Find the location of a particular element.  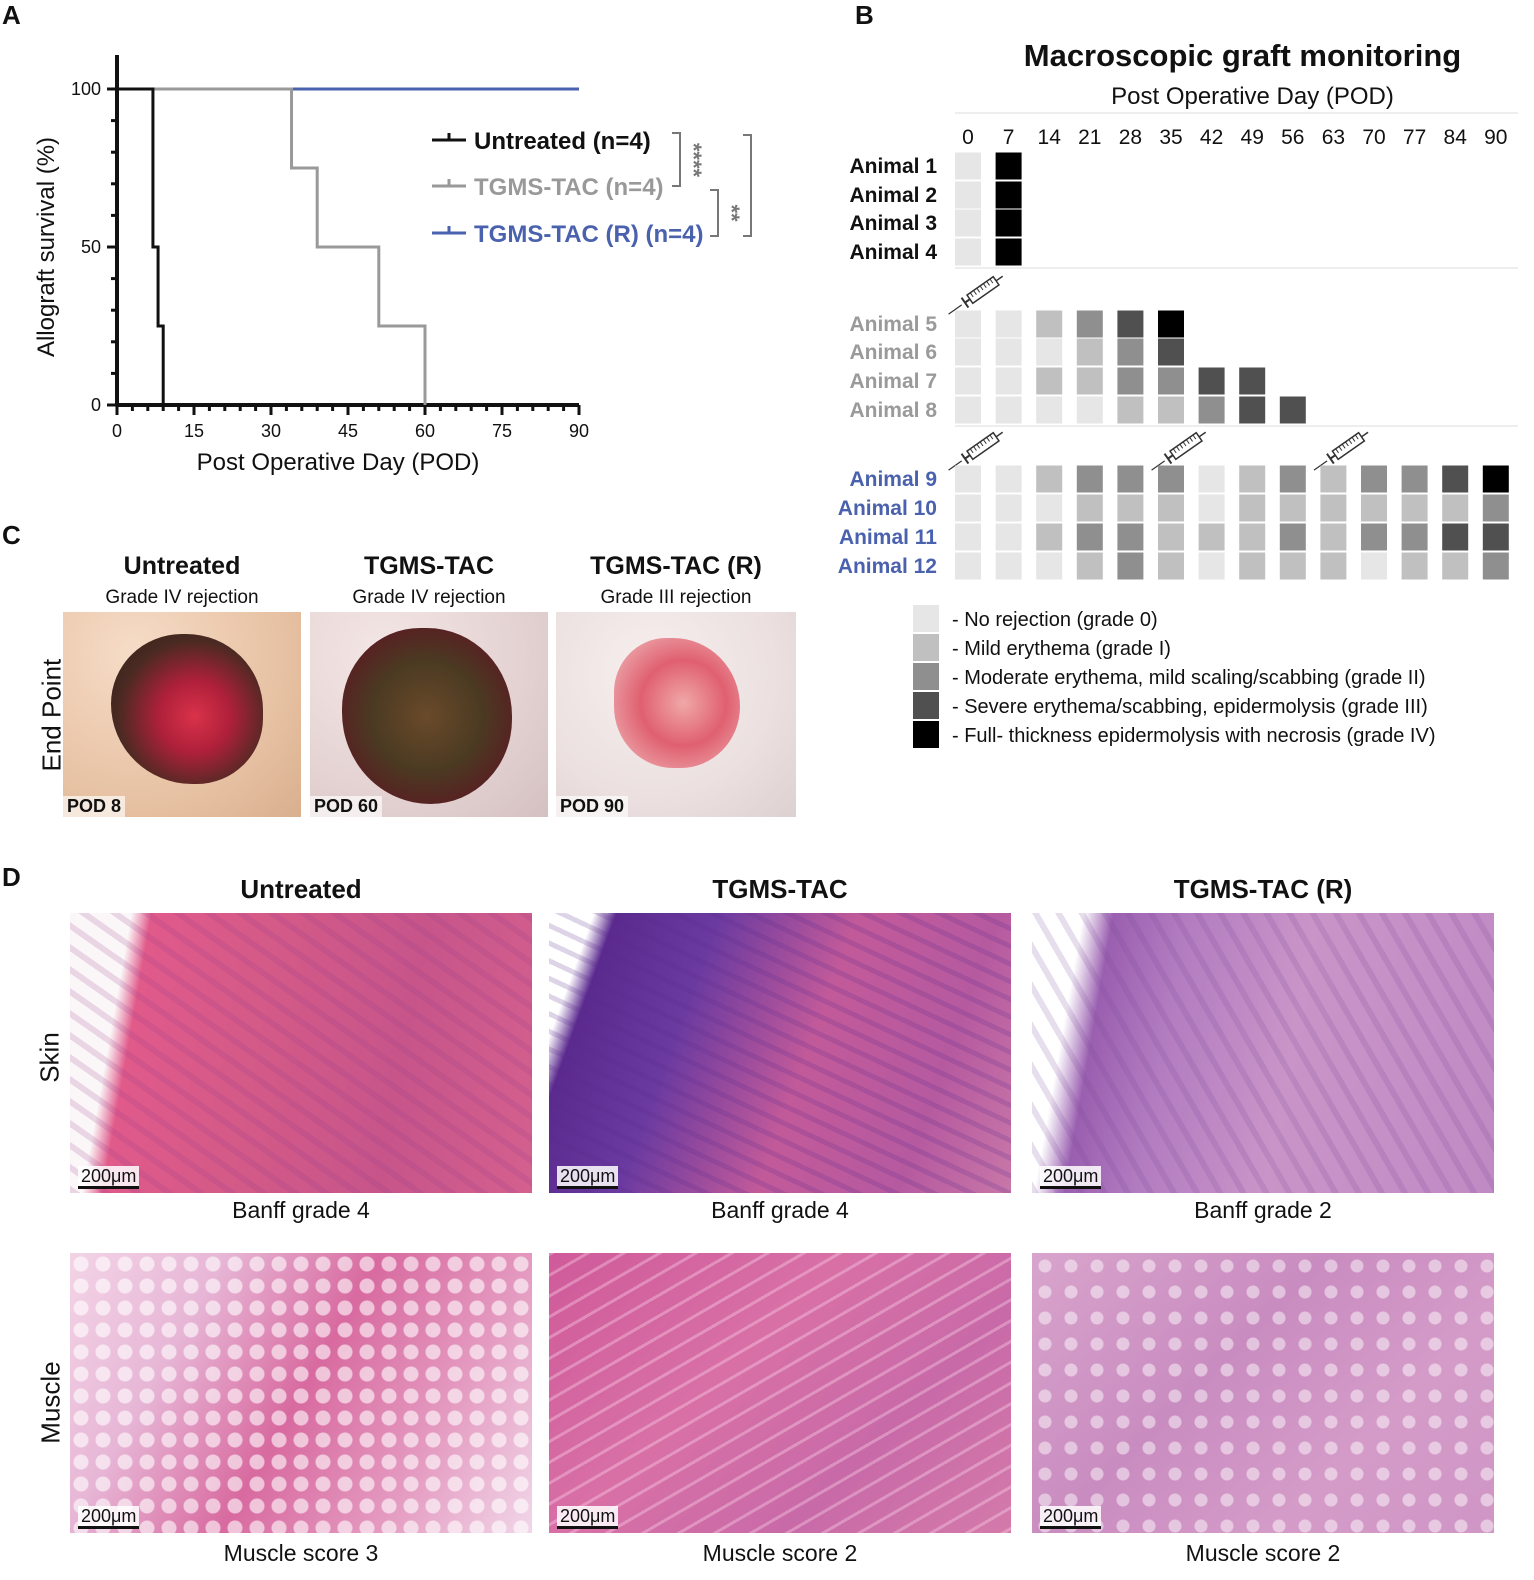

photo-title-untreated: Untreated is located at coordinates (182, 566).